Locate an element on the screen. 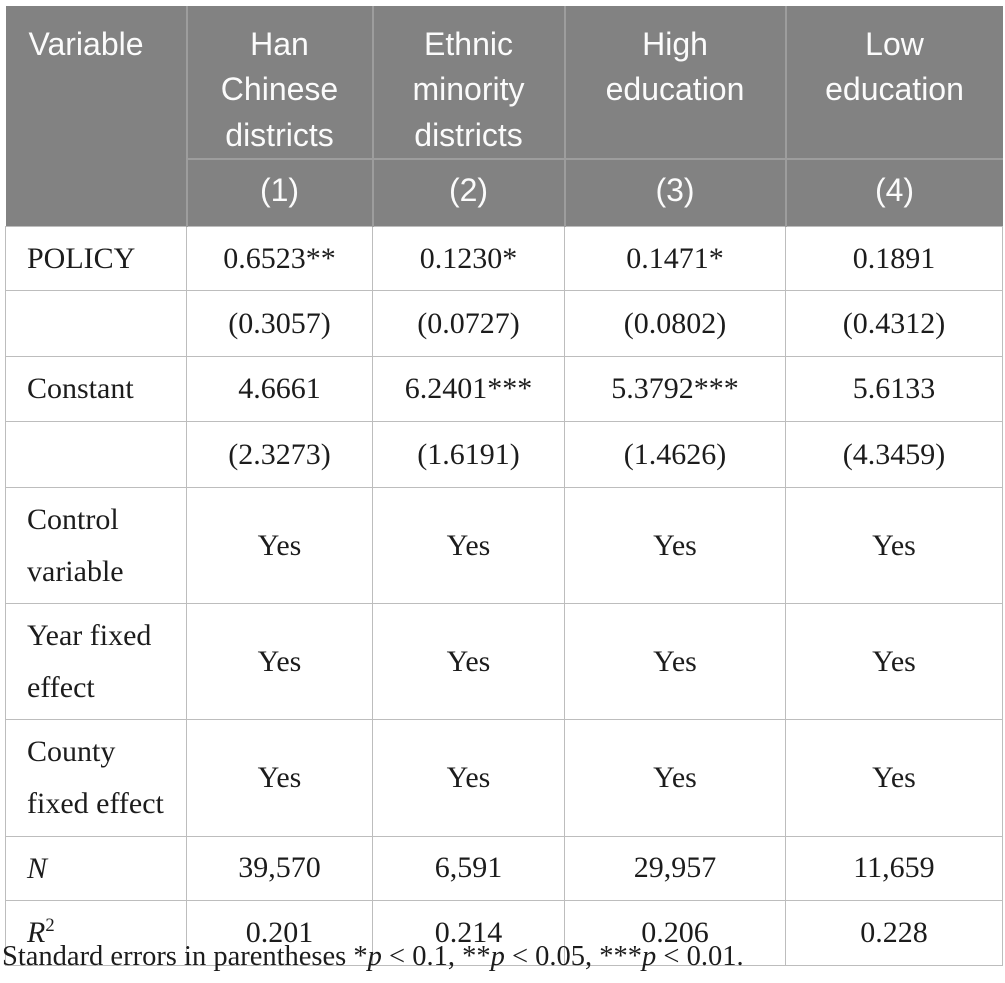  row-label: Year fixed effect is located at coordinates (96, 662).